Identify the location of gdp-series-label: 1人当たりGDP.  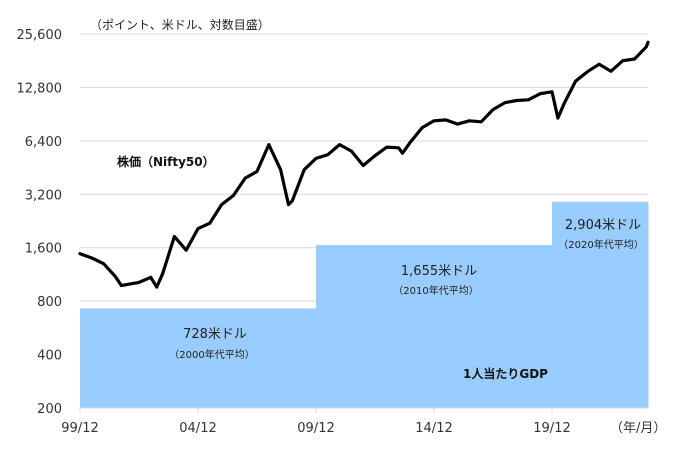
(505, 373).